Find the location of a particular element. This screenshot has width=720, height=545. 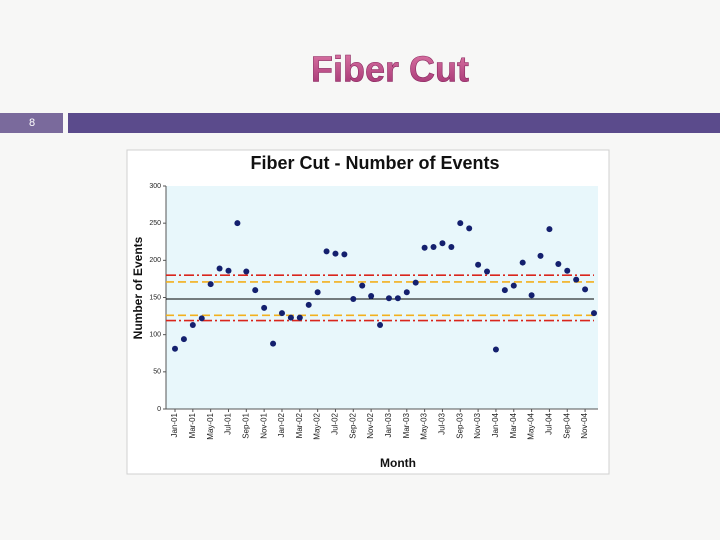

y-tick-label: 200 is located at coordinates (155, 260).